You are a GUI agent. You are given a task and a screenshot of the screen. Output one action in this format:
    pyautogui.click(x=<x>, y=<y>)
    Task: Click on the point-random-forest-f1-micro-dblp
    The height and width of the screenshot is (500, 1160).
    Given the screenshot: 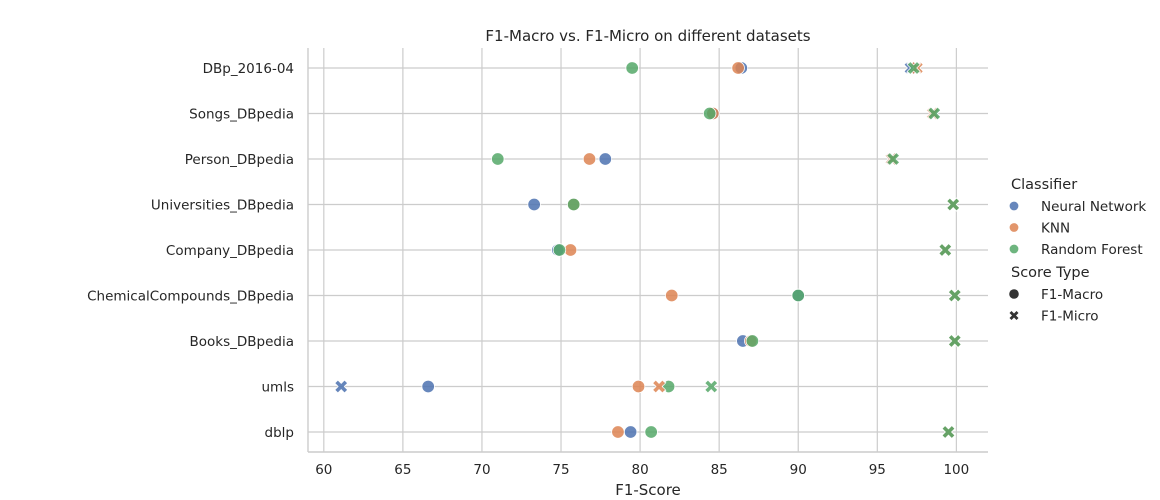 What is the action you would take?
    pyautogui.click(x=948, y=432)
    